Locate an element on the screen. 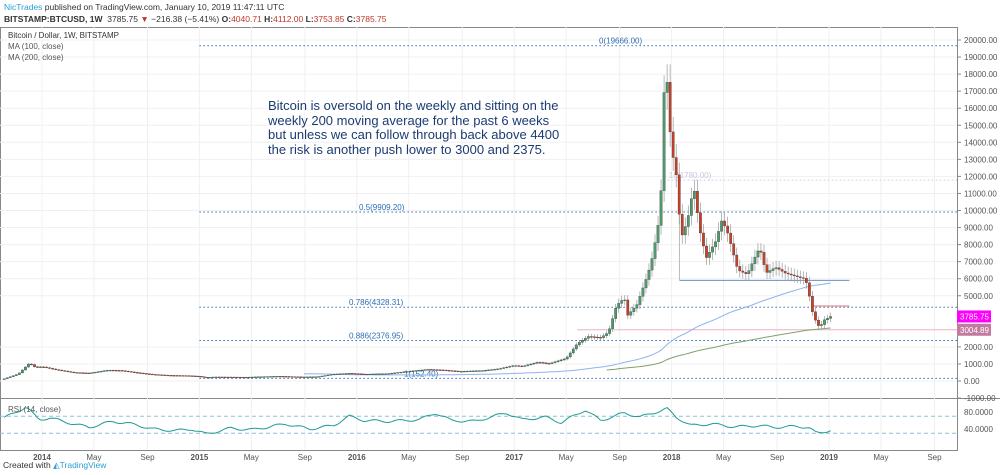  x-tick-label: Sep is located at coordinates (462, 457).